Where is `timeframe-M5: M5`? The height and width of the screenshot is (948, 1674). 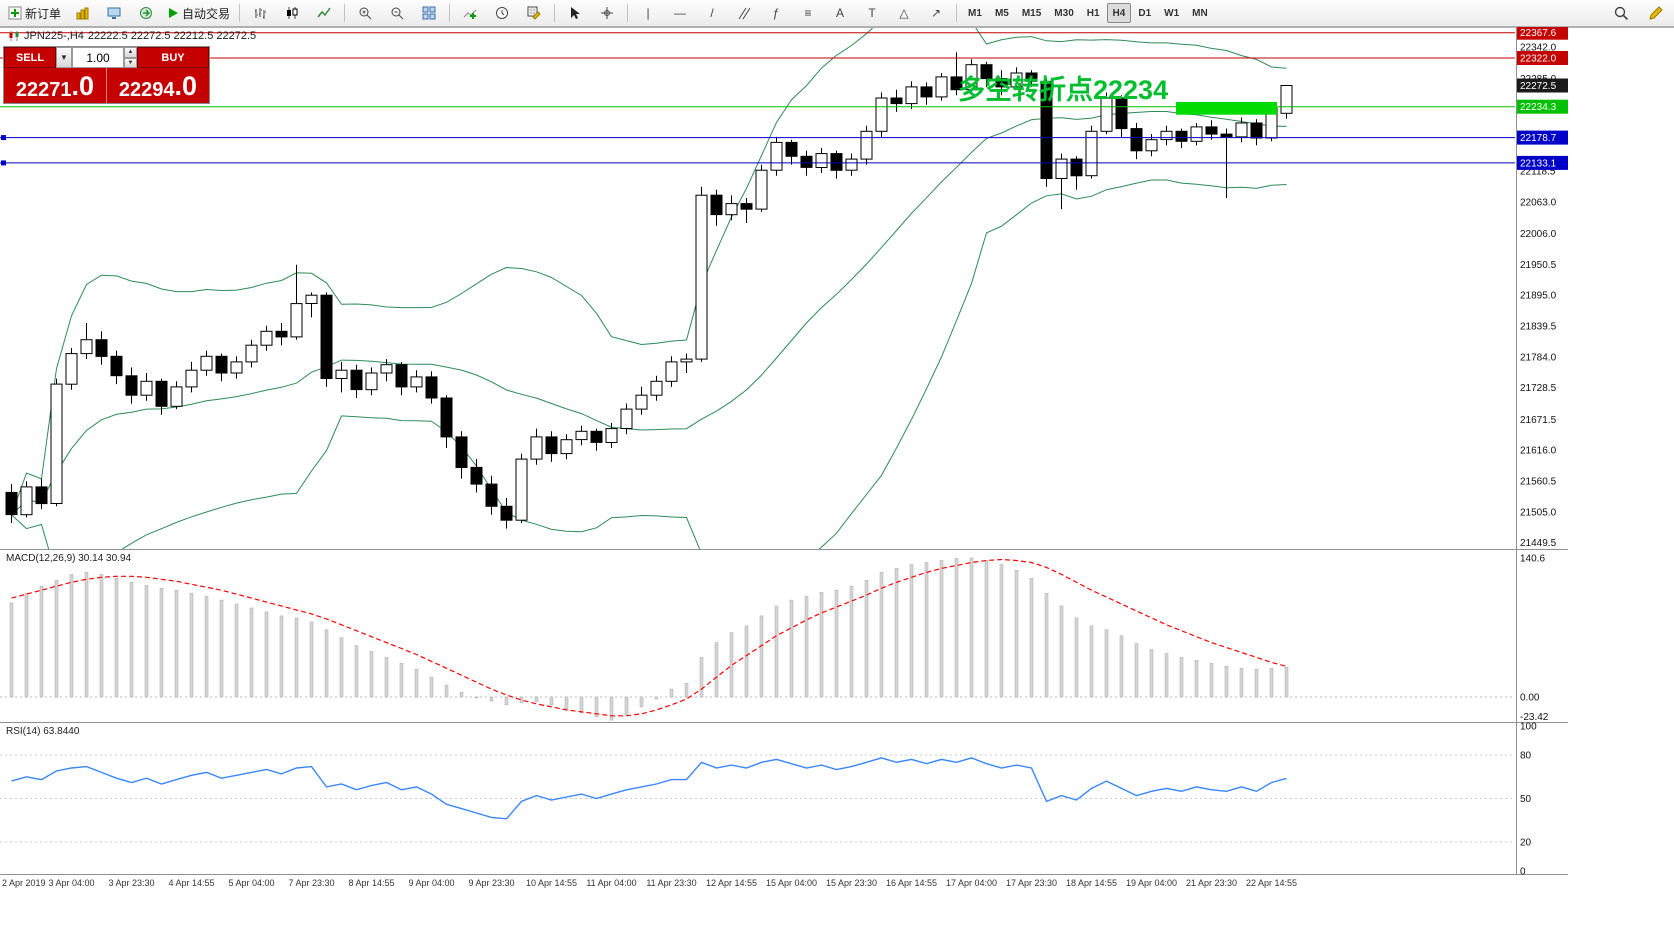
timeframe-M5: M5 is located at coordinates (1001, 13).